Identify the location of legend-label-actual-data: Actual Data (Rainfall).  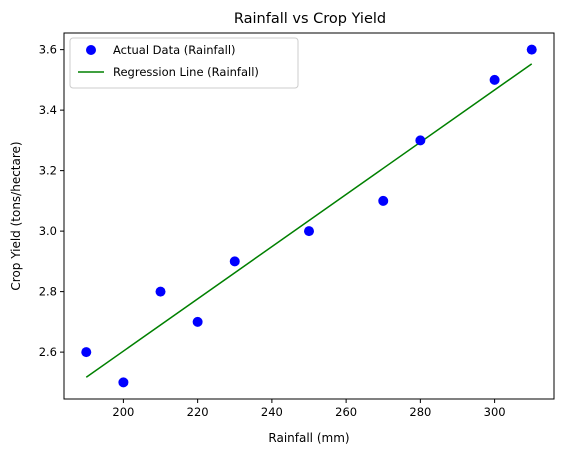
(174, 50).